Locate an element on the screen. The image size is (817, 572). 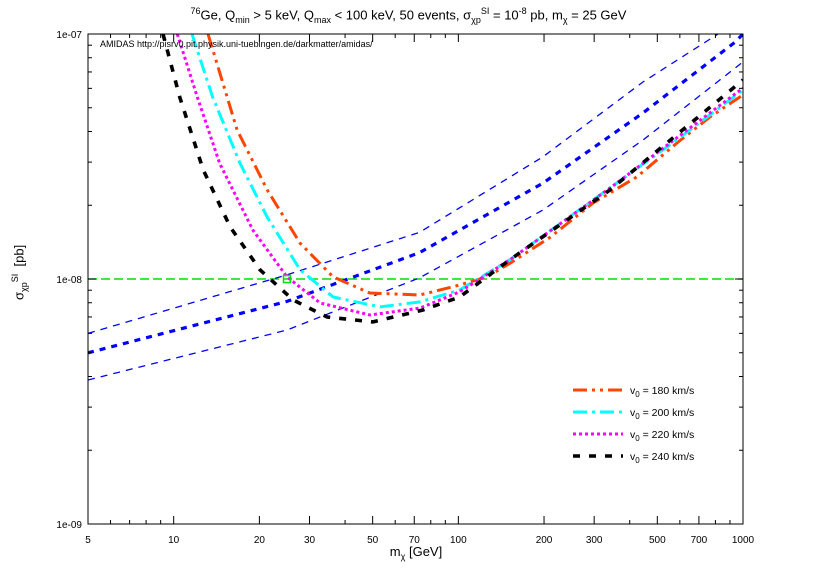
y-axis-label: σχpSI [pb] is located at coordinates (19, 272).